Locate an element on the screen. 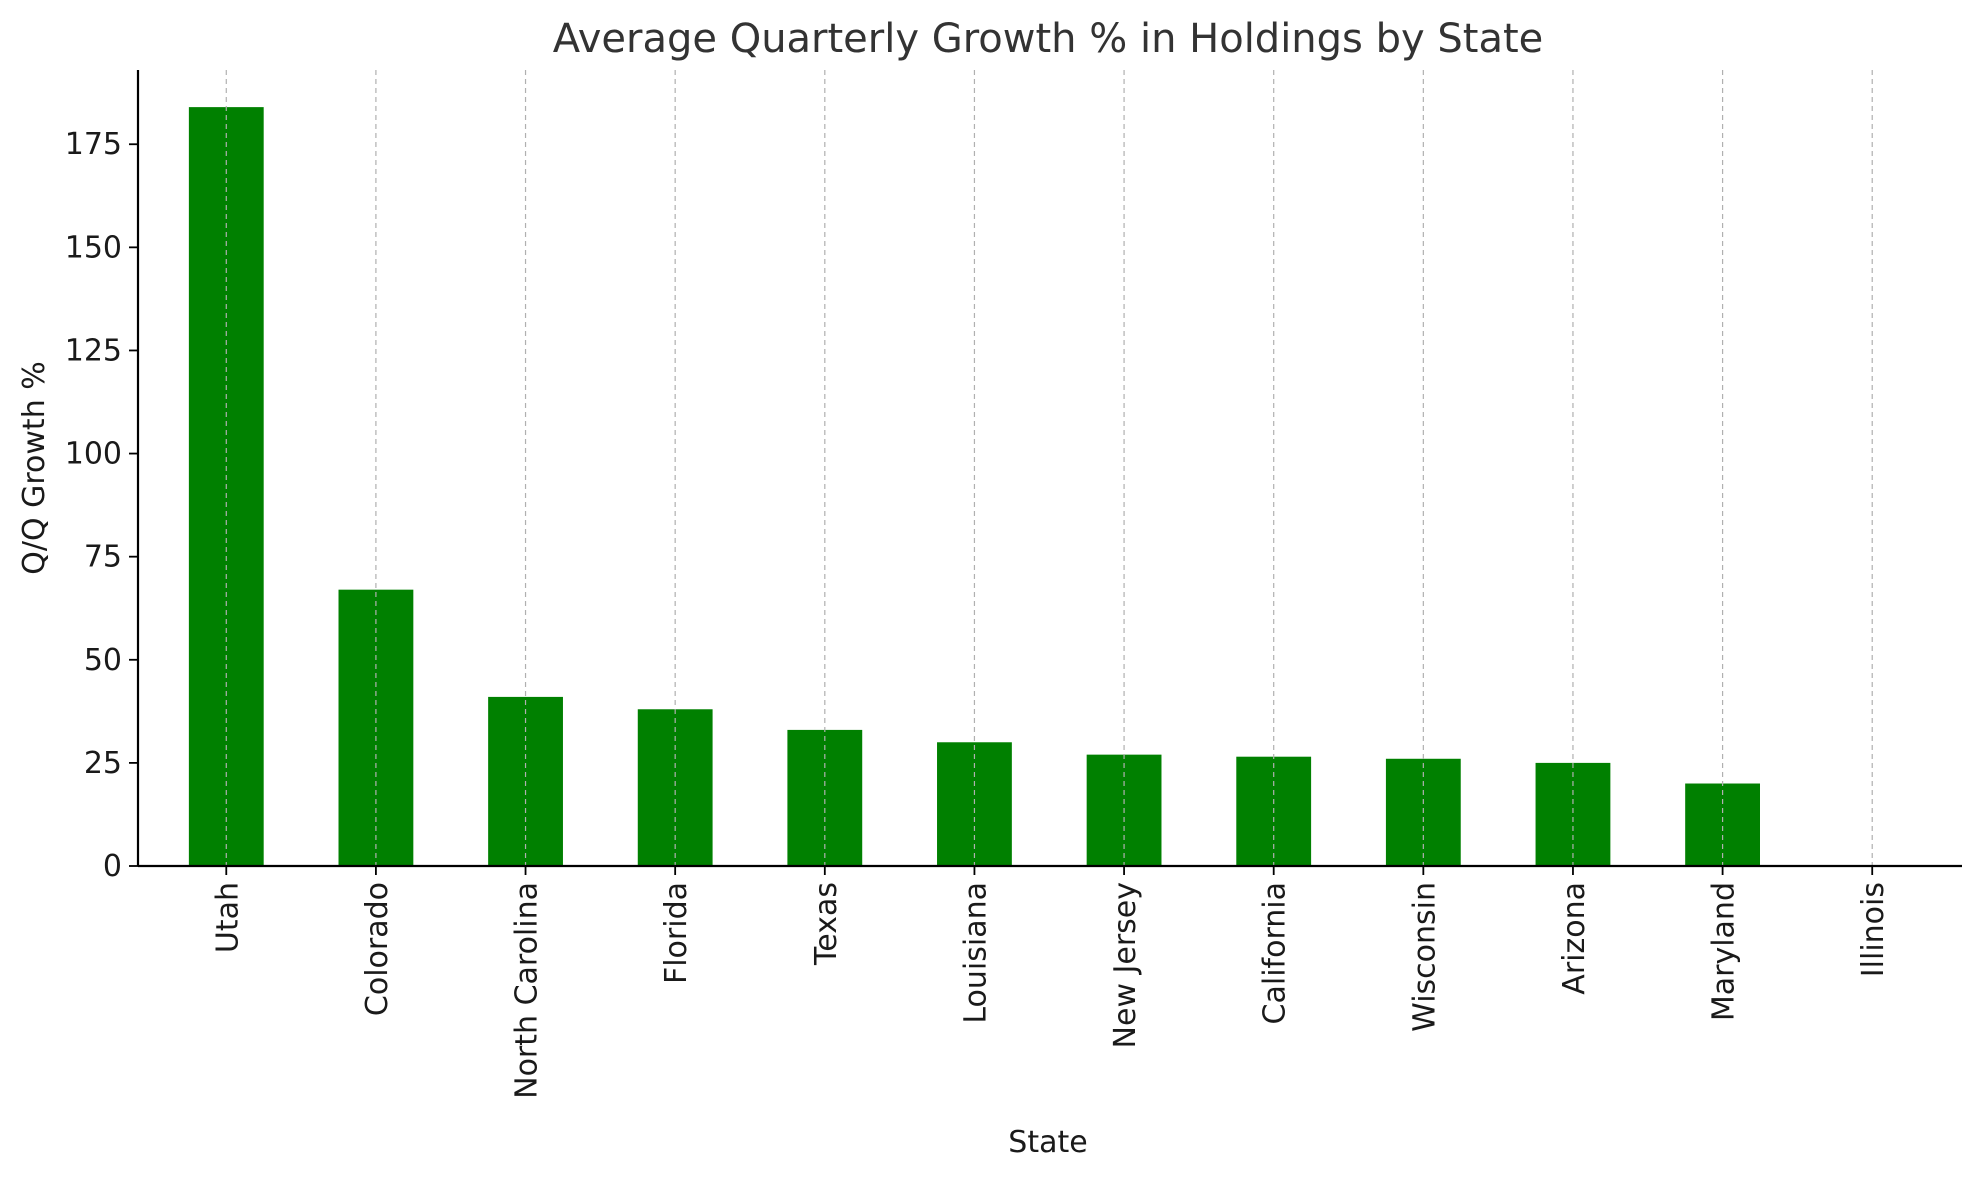  x-tick-label: Wisconsin is located at coordinates (1424, 957).